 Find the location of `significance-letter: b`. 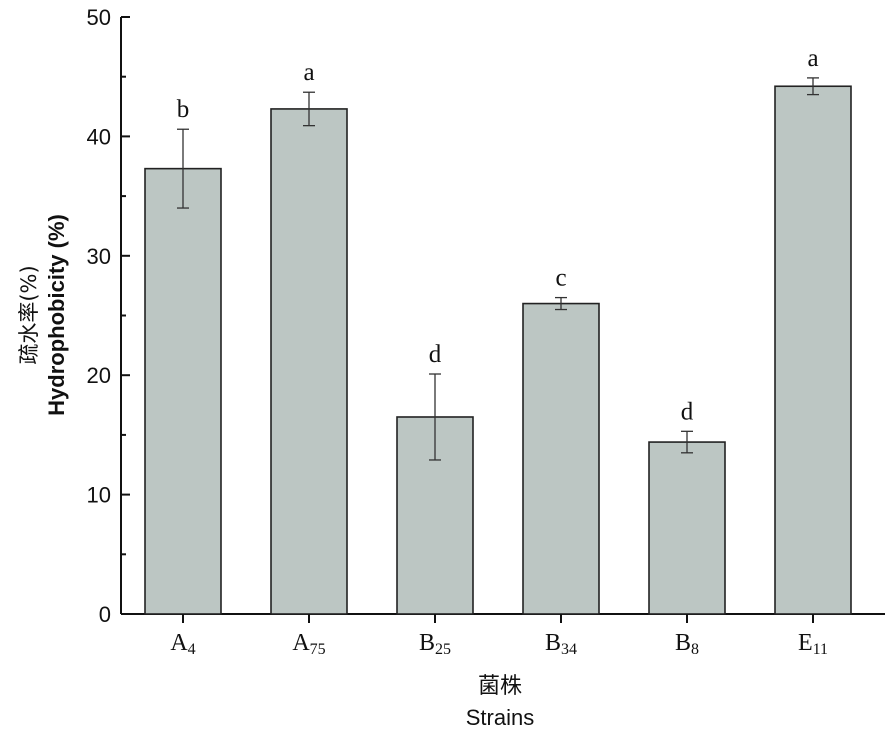

significance-letter: b is located at coordinates (183, 109).